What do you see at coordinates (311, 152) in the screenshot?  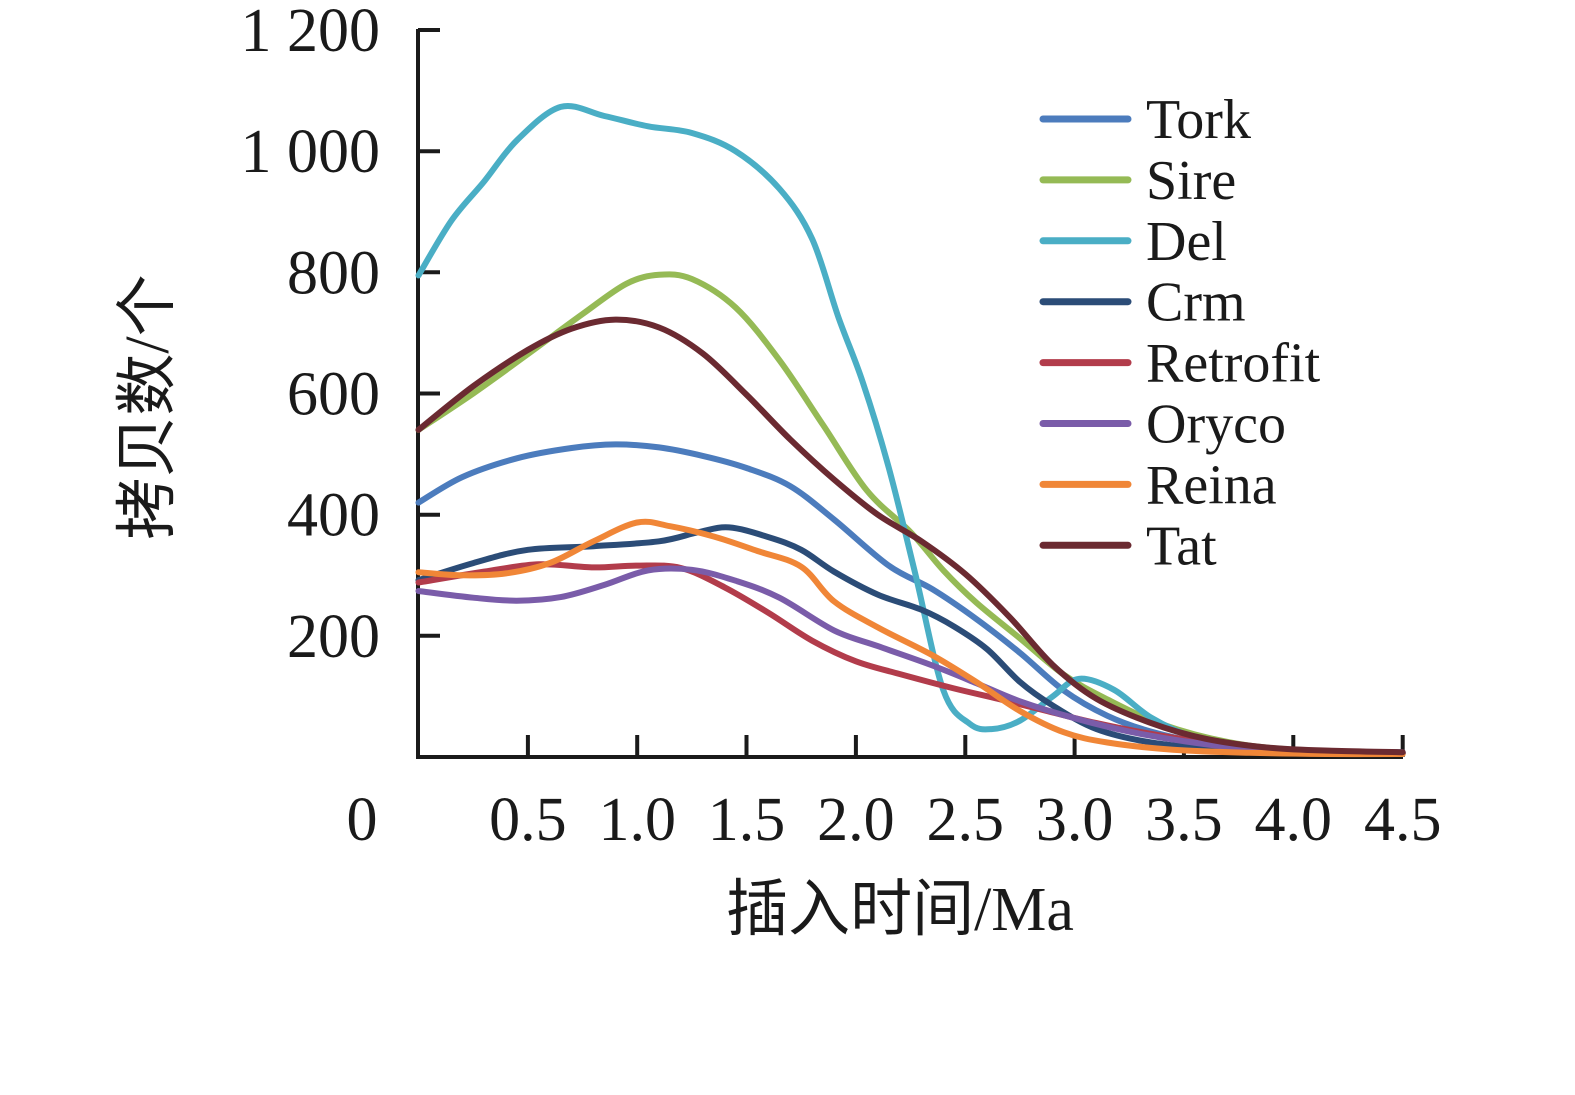 I see `y-tick-label: 1 000` at bounding box center [311, 152].